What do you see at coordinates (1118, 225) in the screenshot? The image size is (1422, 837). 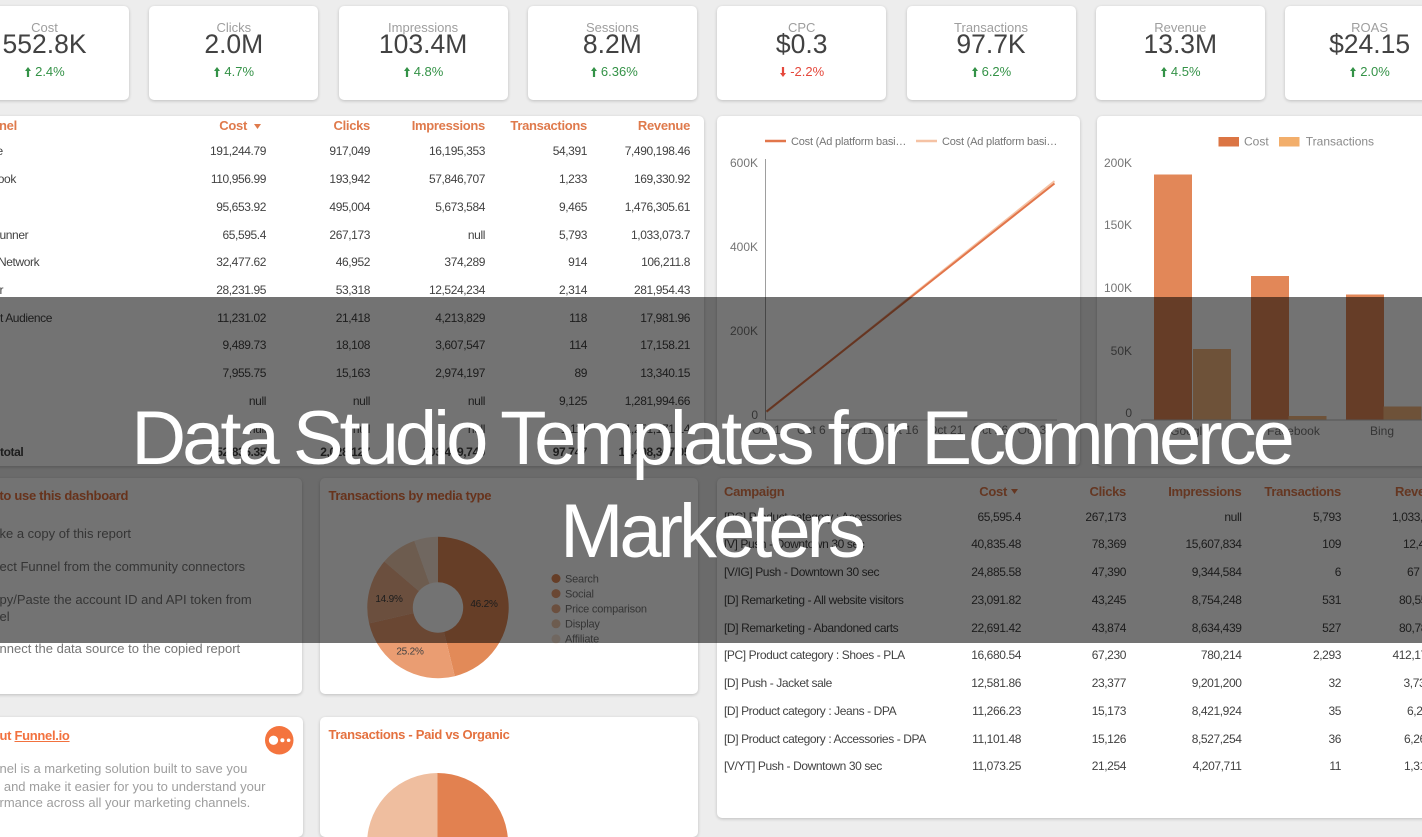 I see `svg-text: 150K` at bounding box center [1118, 225].